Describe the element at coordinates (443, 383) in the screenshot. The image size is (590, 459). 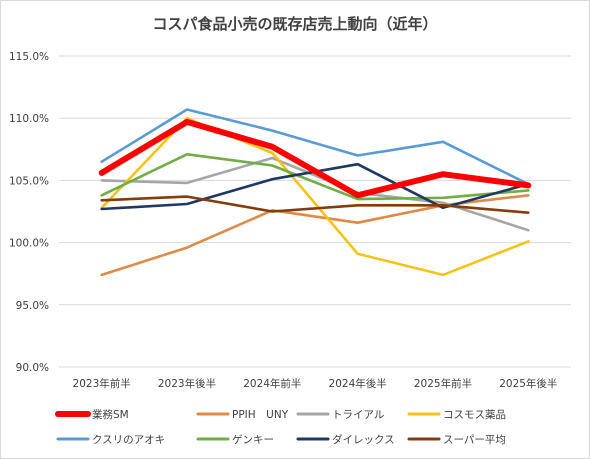
I see `x-tick-label: 2025年前半` at that location.